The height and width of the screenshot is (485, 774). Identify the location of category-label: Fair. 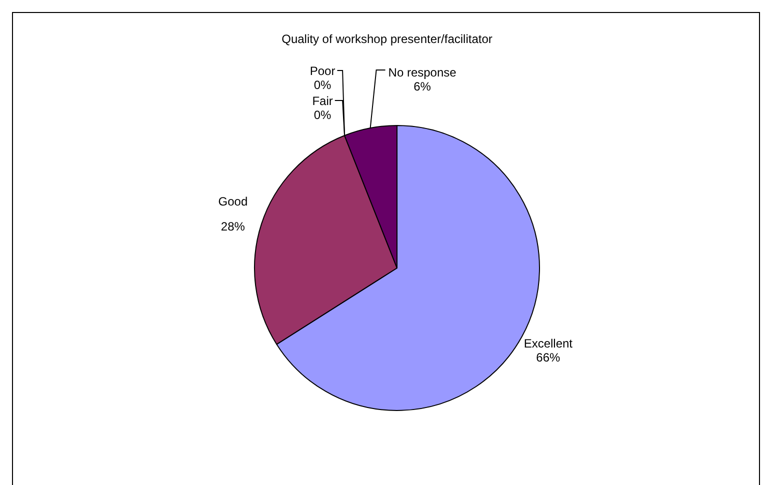
(322, 101).